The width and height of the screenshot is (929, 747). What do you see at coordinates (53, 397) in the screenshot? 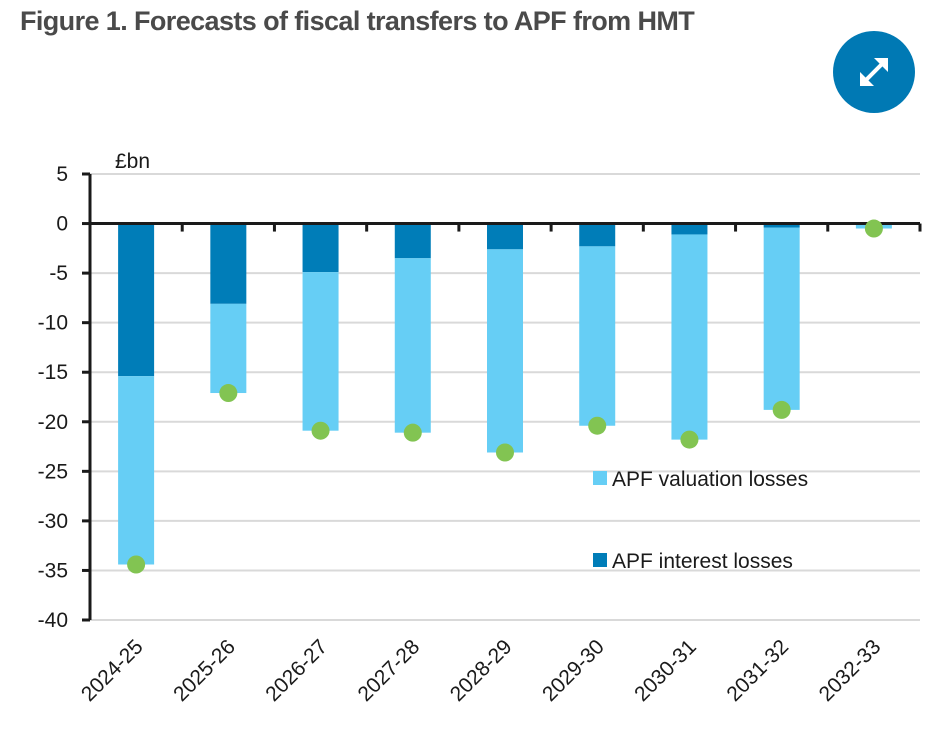
I see `y-tick-labels: 5 0 -5 -10 -15 -20 -25 -30 -35 -40` at bounding box center [53, 397].